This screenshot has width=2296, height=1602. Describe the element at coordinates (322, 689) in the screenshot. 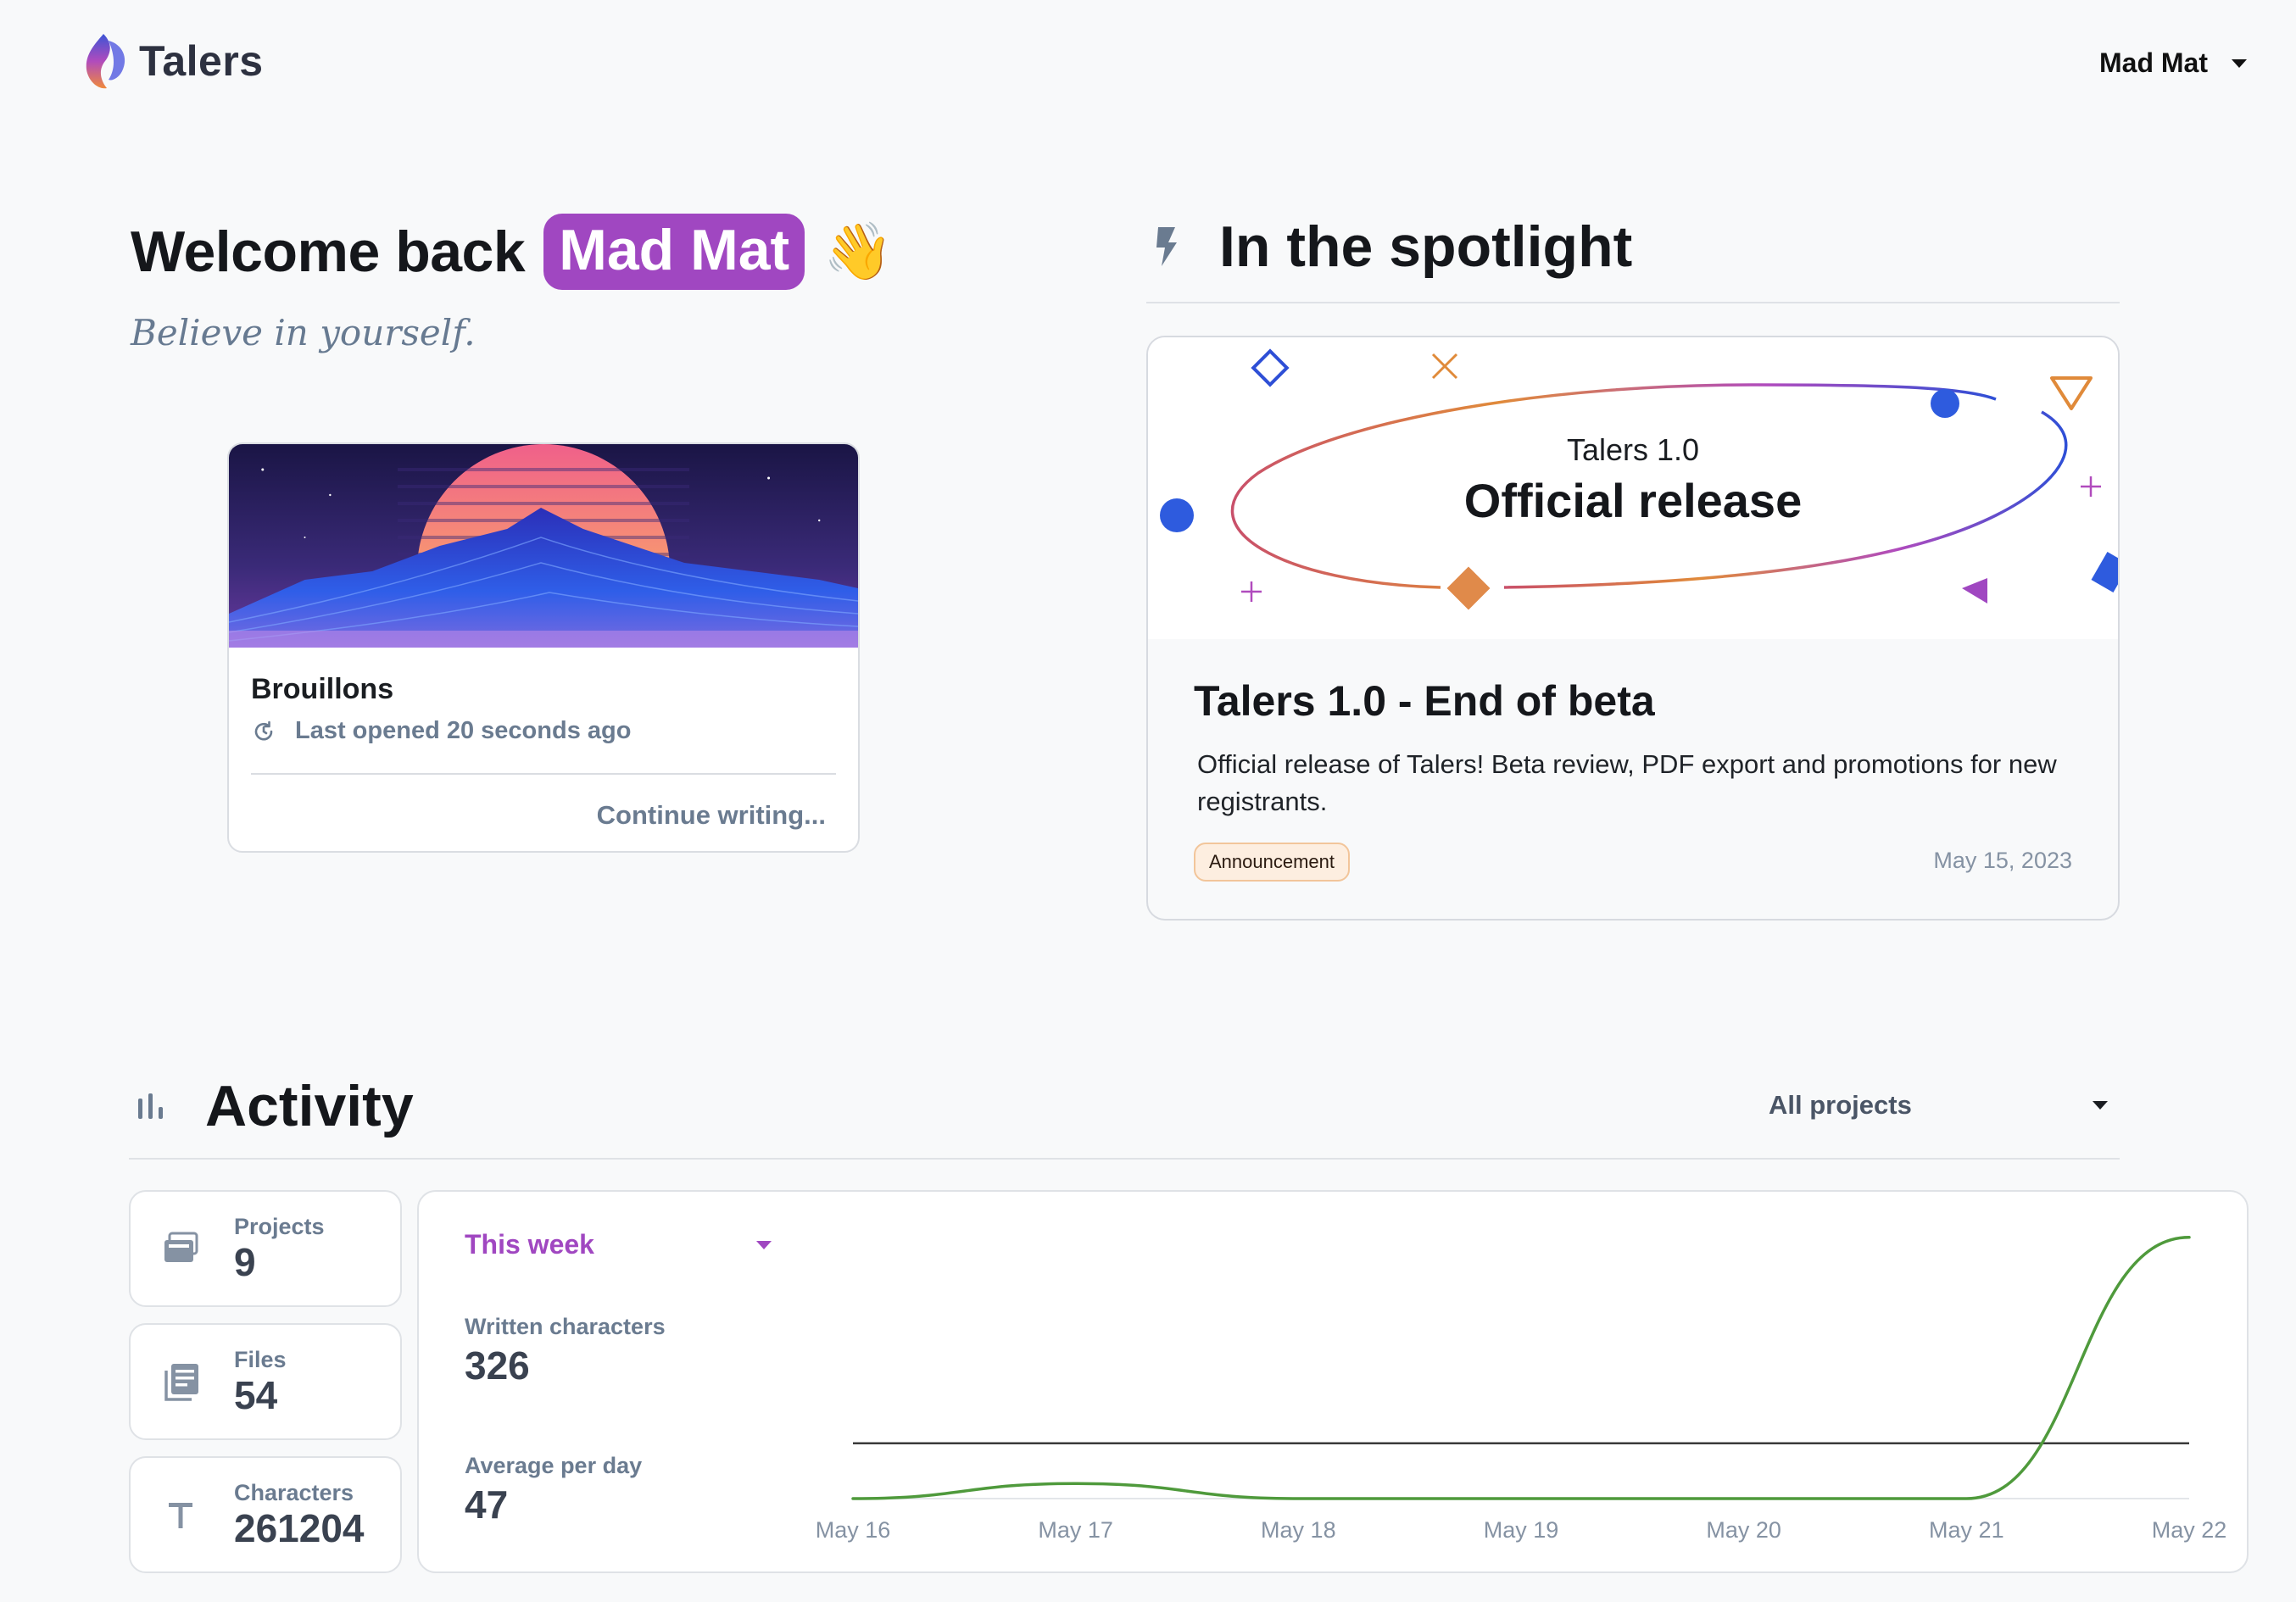

I see `project-title: Brouillons` at that location.